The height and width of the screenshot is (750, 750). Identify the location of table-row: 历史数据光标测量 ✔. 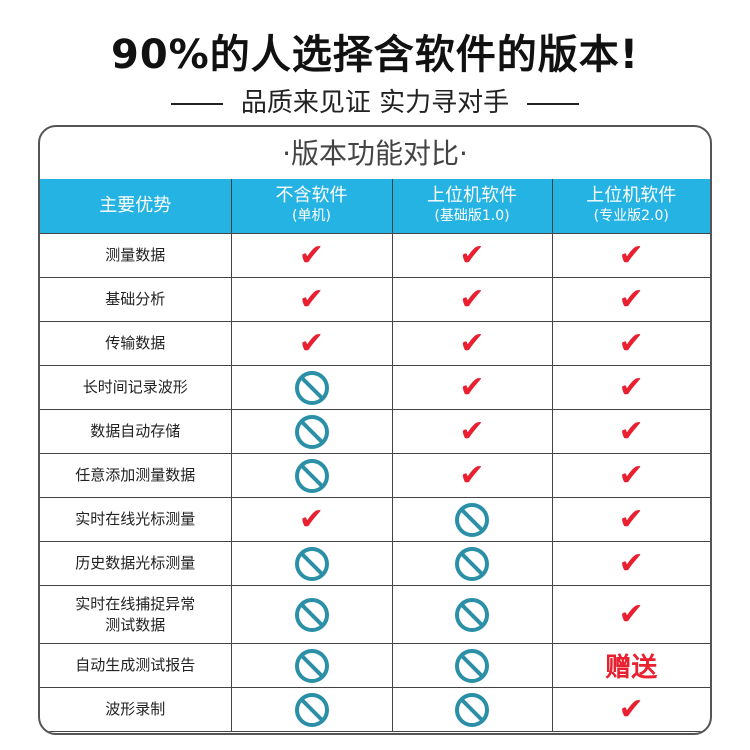
(375, 563).